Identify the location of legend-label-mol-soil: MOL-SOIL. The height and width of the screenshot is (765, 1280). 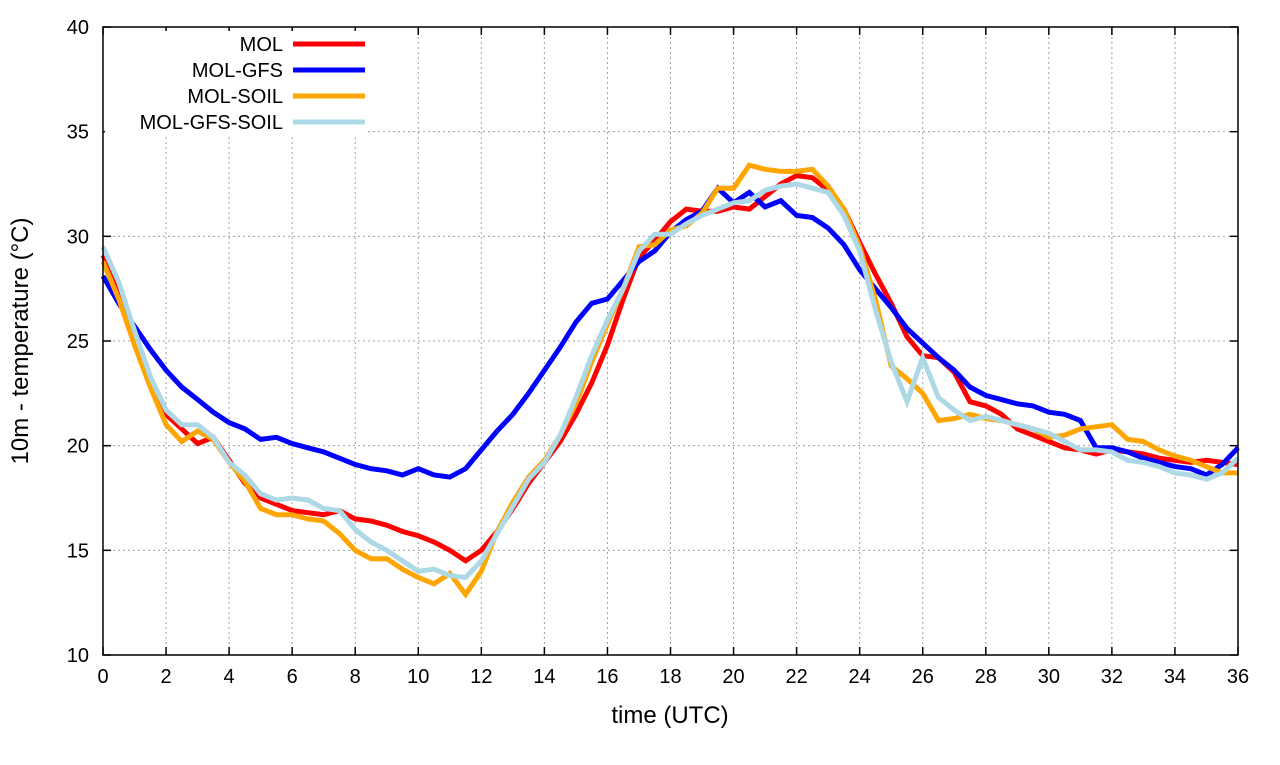
(235, 97).